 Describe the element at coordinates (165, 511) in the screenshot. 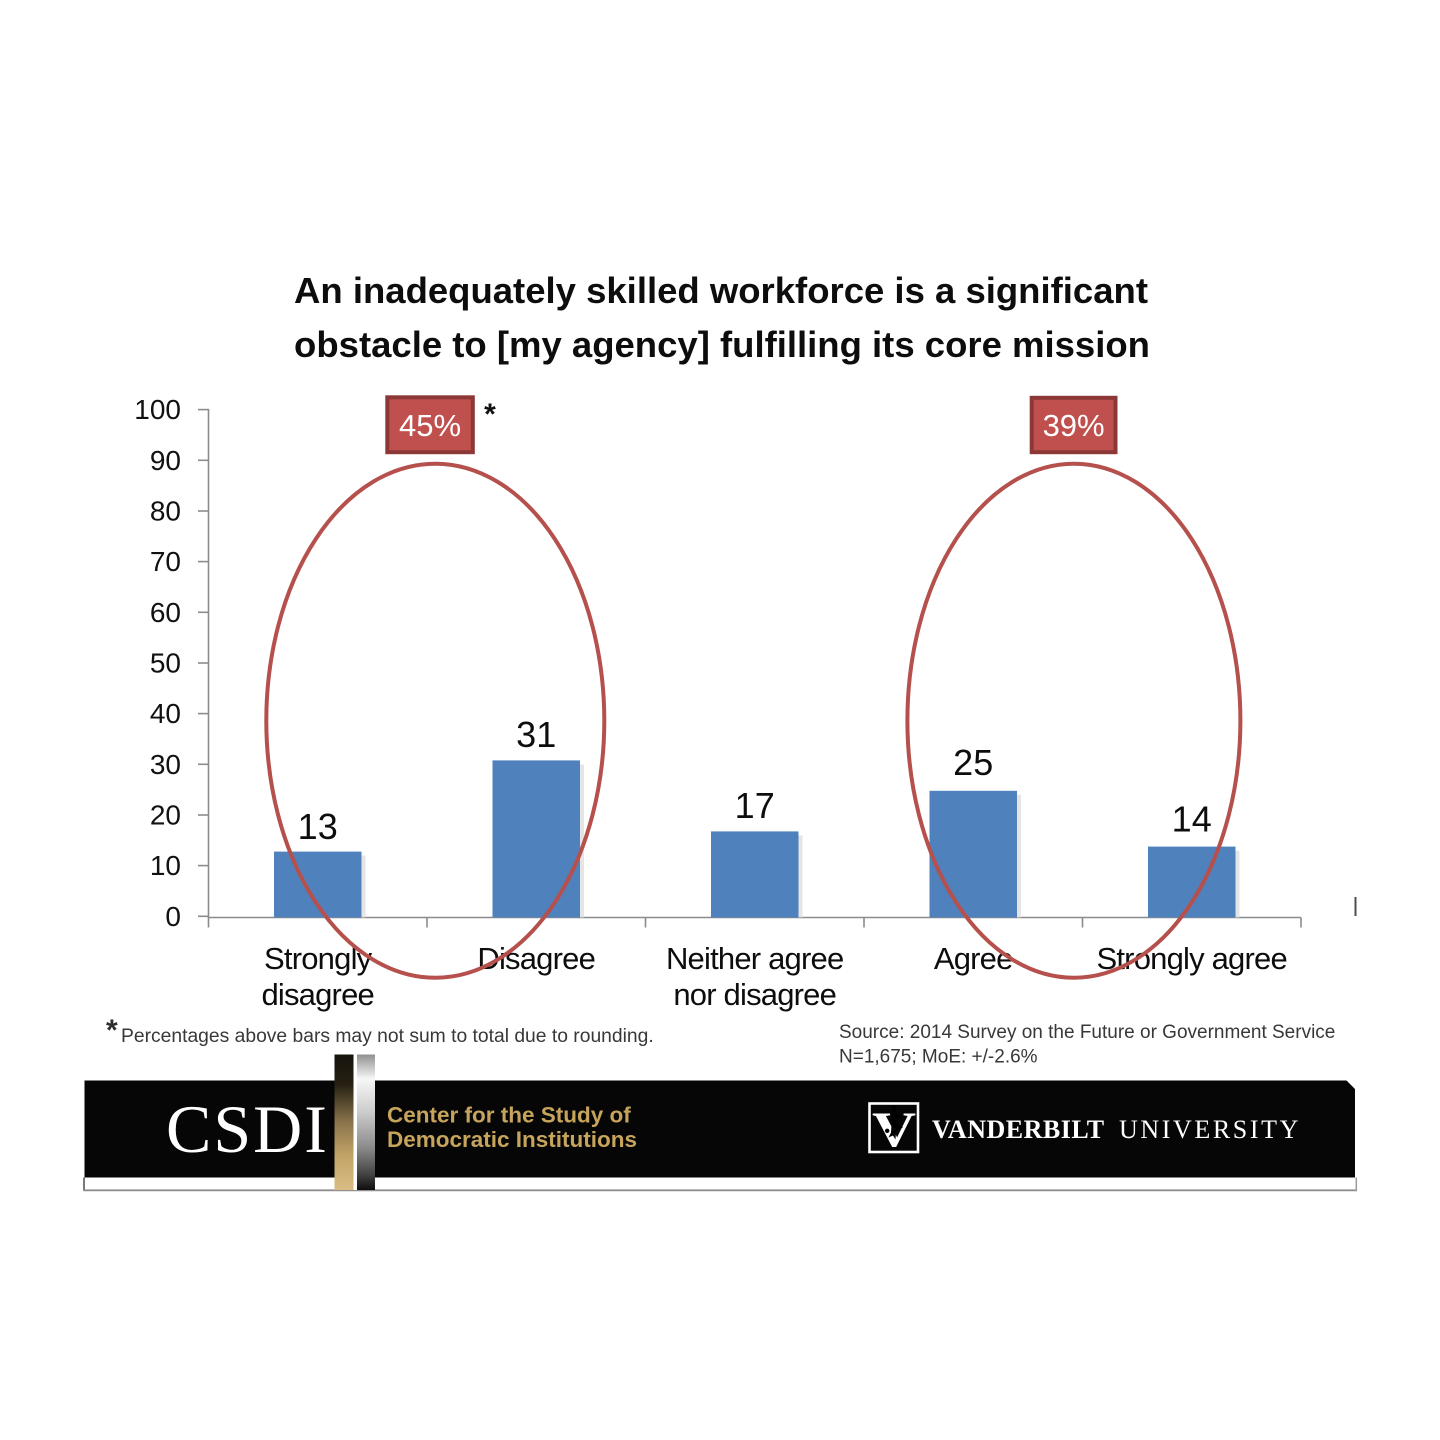

I see `svg-text: 80` at that location.